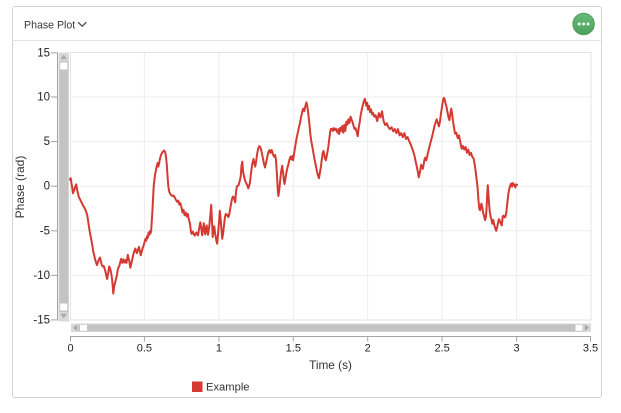  I want to click on svg-text: 2.5, so click(441, 349).